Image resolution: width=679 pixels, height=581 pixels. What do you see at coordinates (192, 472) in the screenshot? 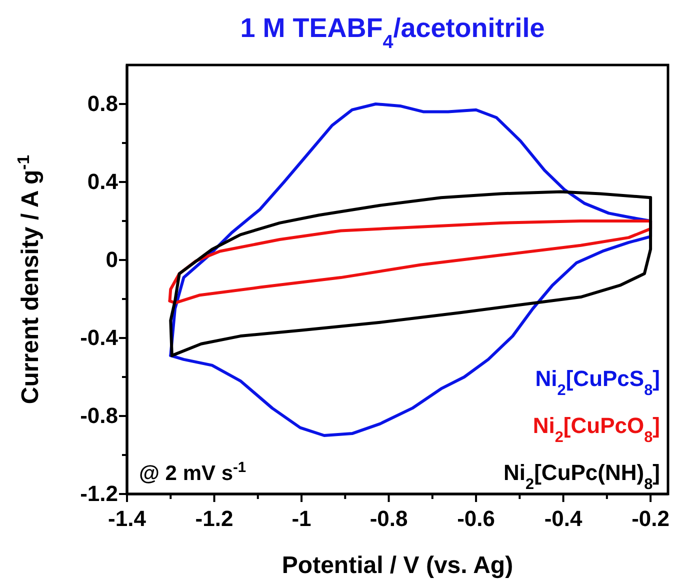
I see `annotation: @ 2 mV s$^{-1}$` at bounding box center [192, 472].